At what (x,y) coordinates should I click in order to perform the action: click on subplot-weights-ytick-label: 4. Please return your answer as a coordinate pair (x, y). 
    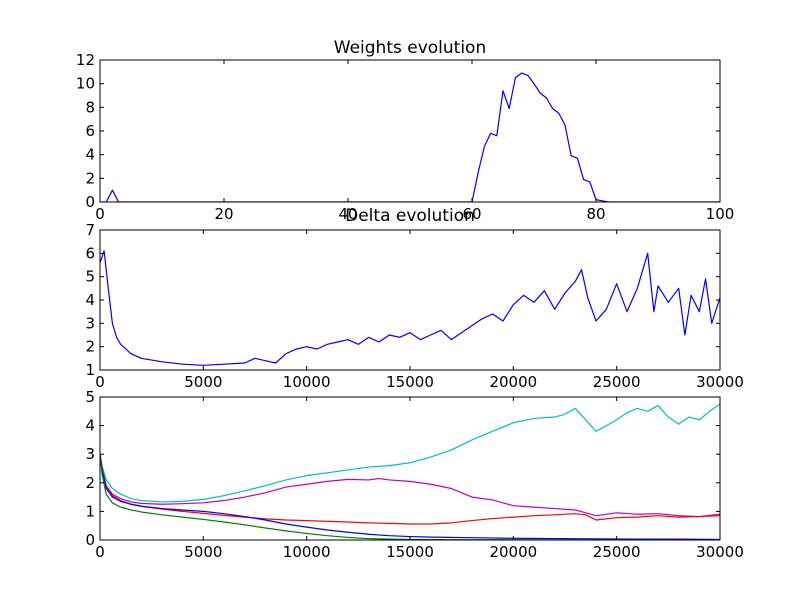
    Looking at the image, I should click on (90, 155).